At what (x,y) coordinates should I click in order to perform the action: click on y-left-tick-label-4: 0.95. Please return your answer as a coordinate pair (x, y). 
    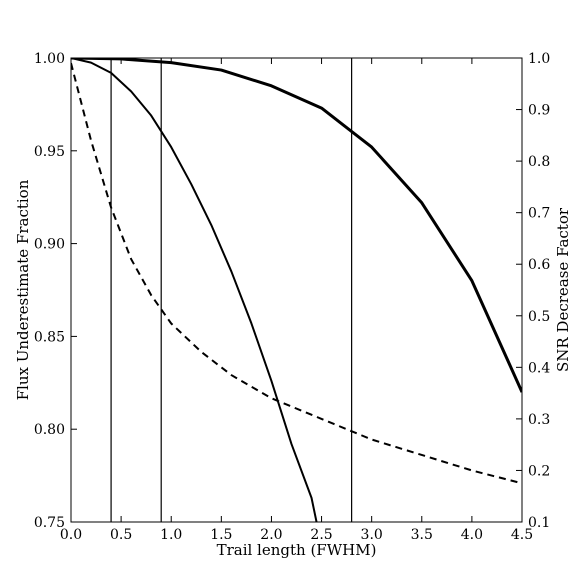
    Looking at the image, I should click on (49, 152).